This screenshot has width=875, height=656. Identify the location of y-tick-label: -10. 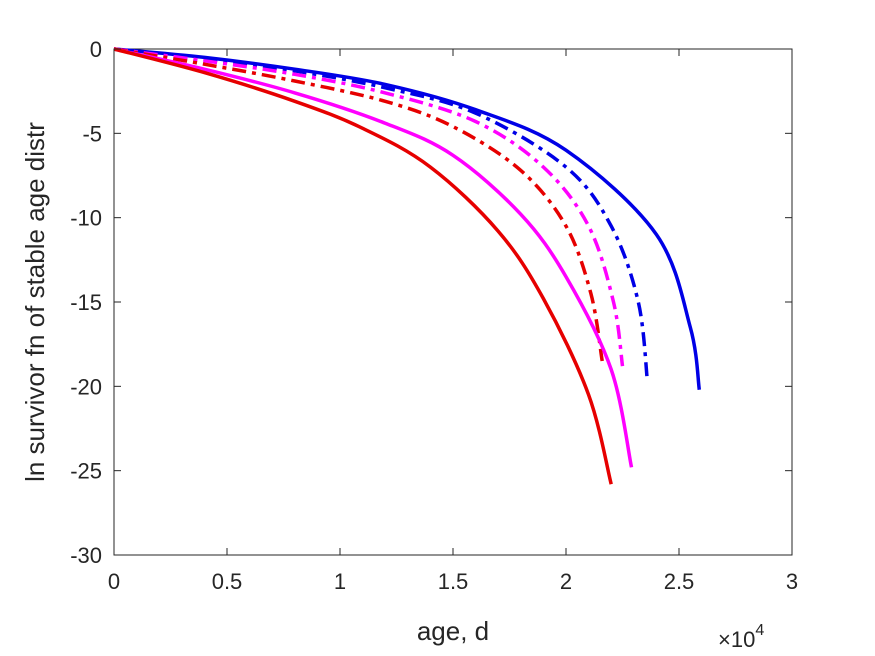
(86, 218).